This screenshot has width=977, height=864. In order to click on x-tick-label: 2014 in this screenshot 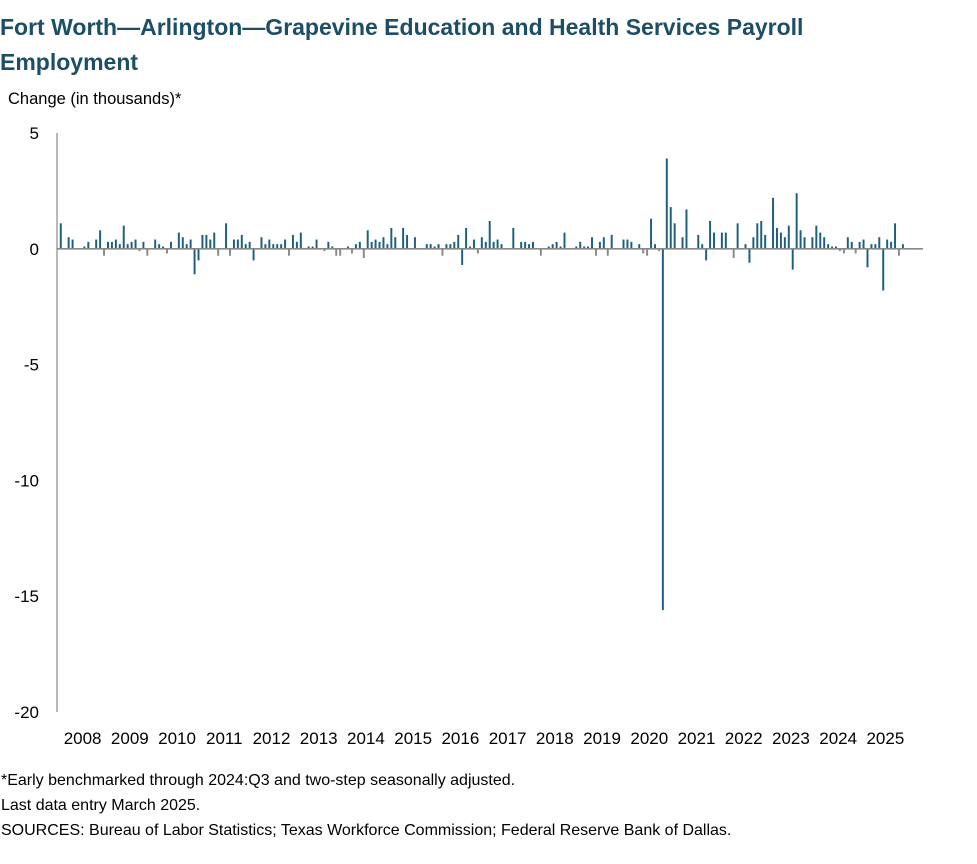, I will do `click(366, 738)`.